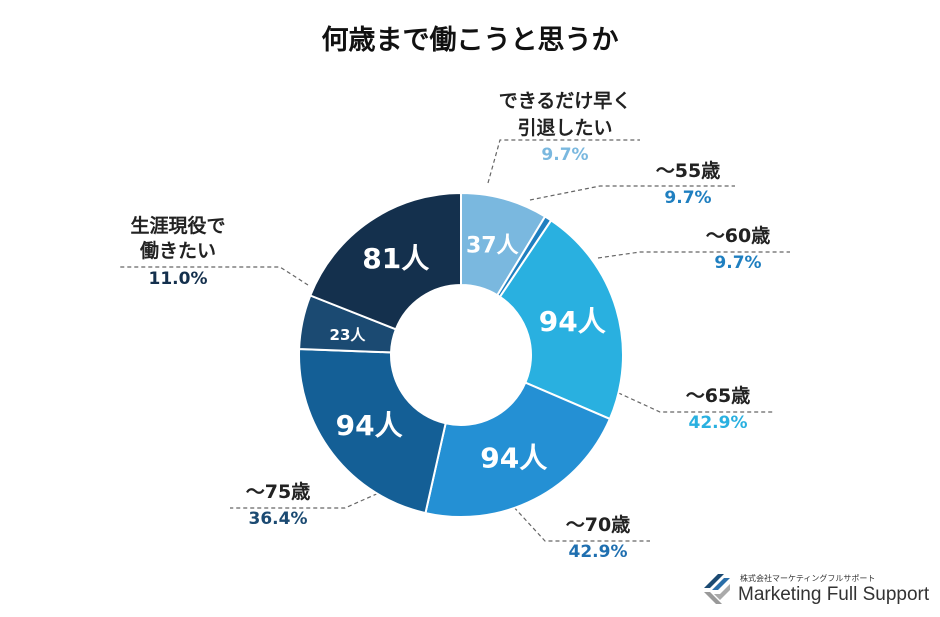 Image resolution: width=940 pixels, height=617 pixels. I want to click on slice-value-label-6: 81人, so click(395, 258).